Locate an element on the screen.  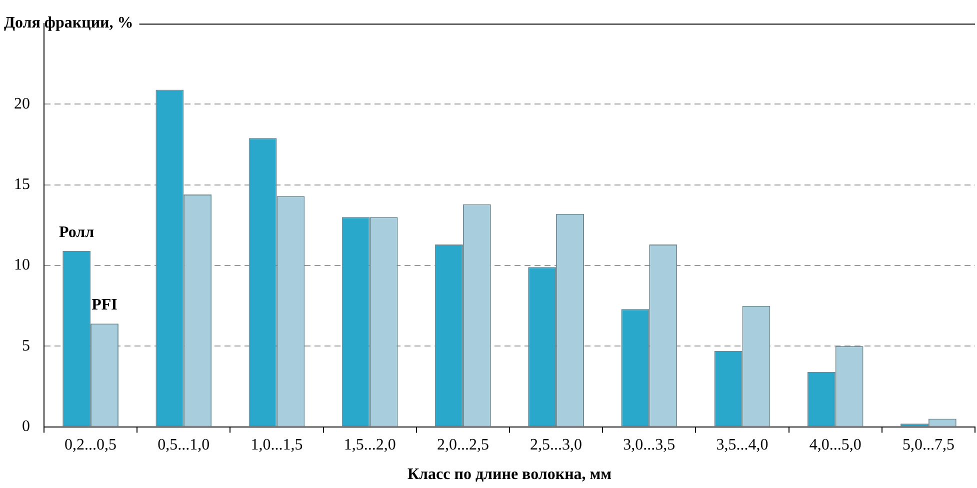
y-tick-label: 10 is located at coordinates (22, 265).